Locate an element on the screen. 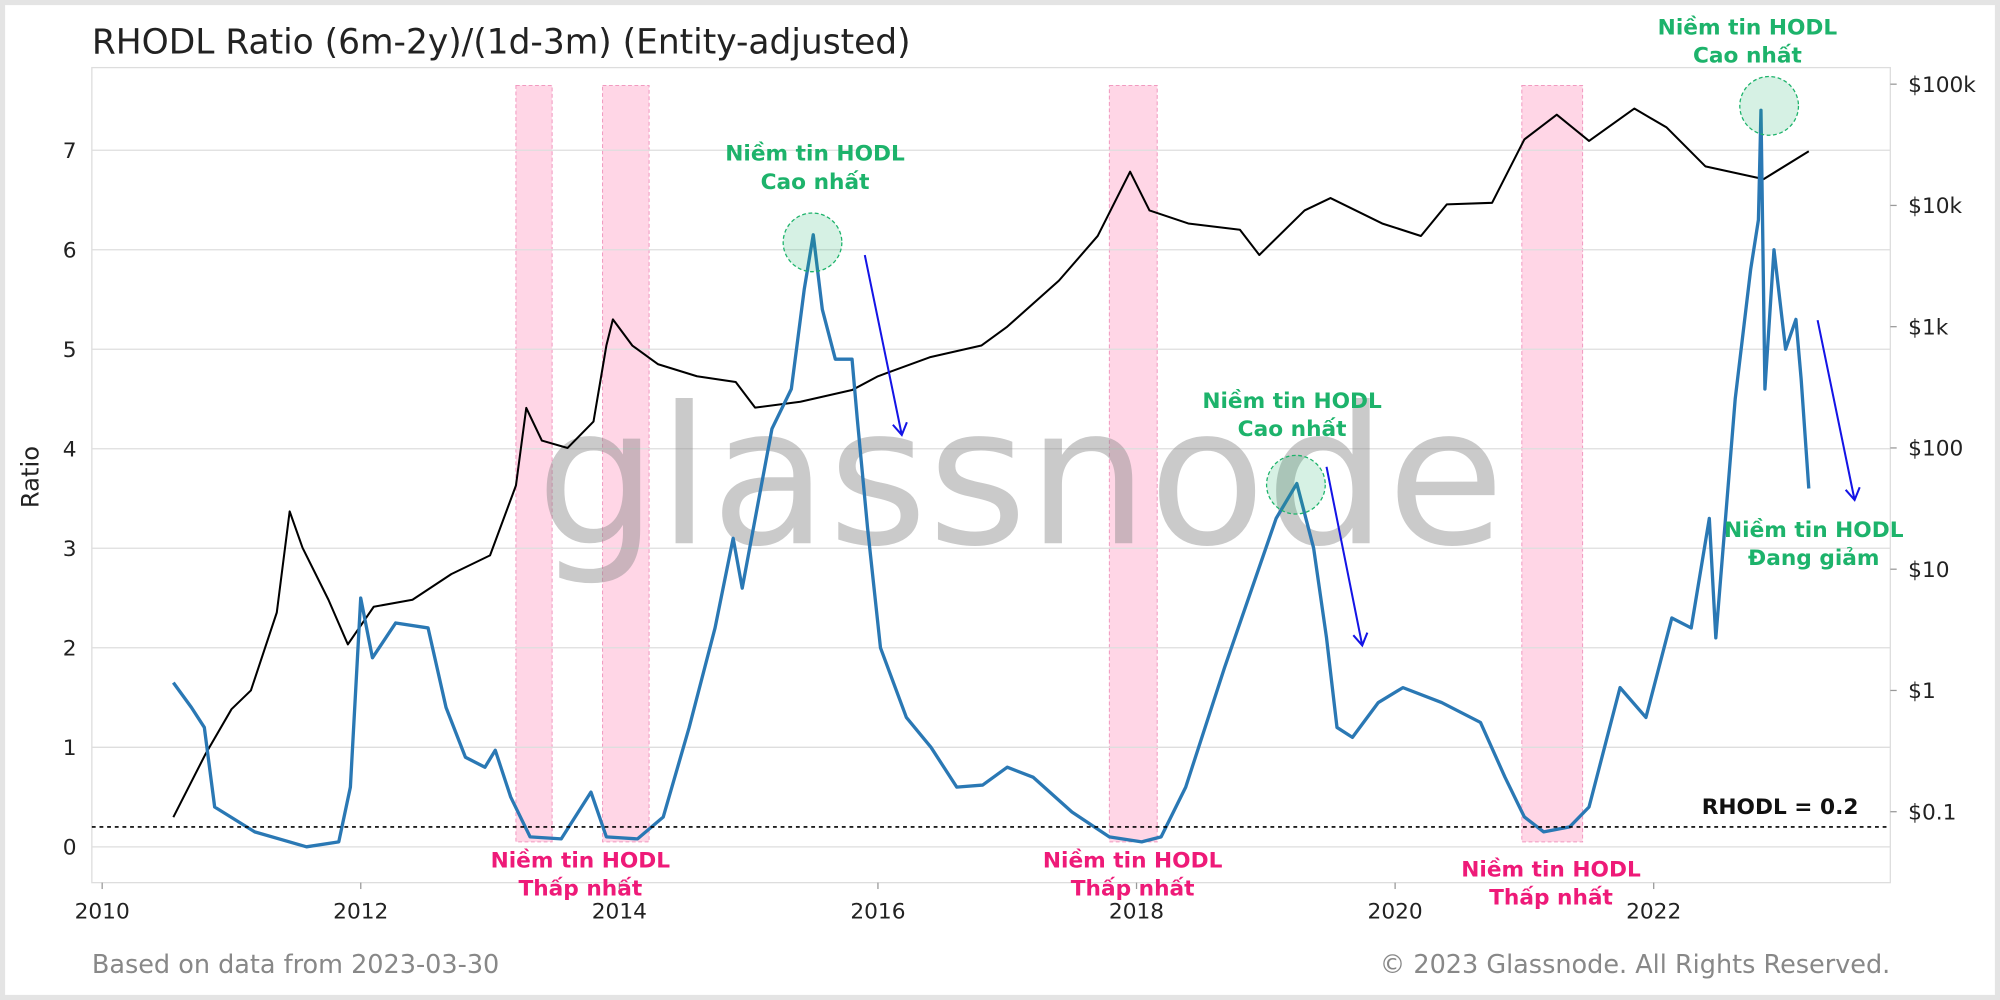  footer-right: © 2023 Glassnode. All Rights Reserved. is located at coordinates (1635, 965).